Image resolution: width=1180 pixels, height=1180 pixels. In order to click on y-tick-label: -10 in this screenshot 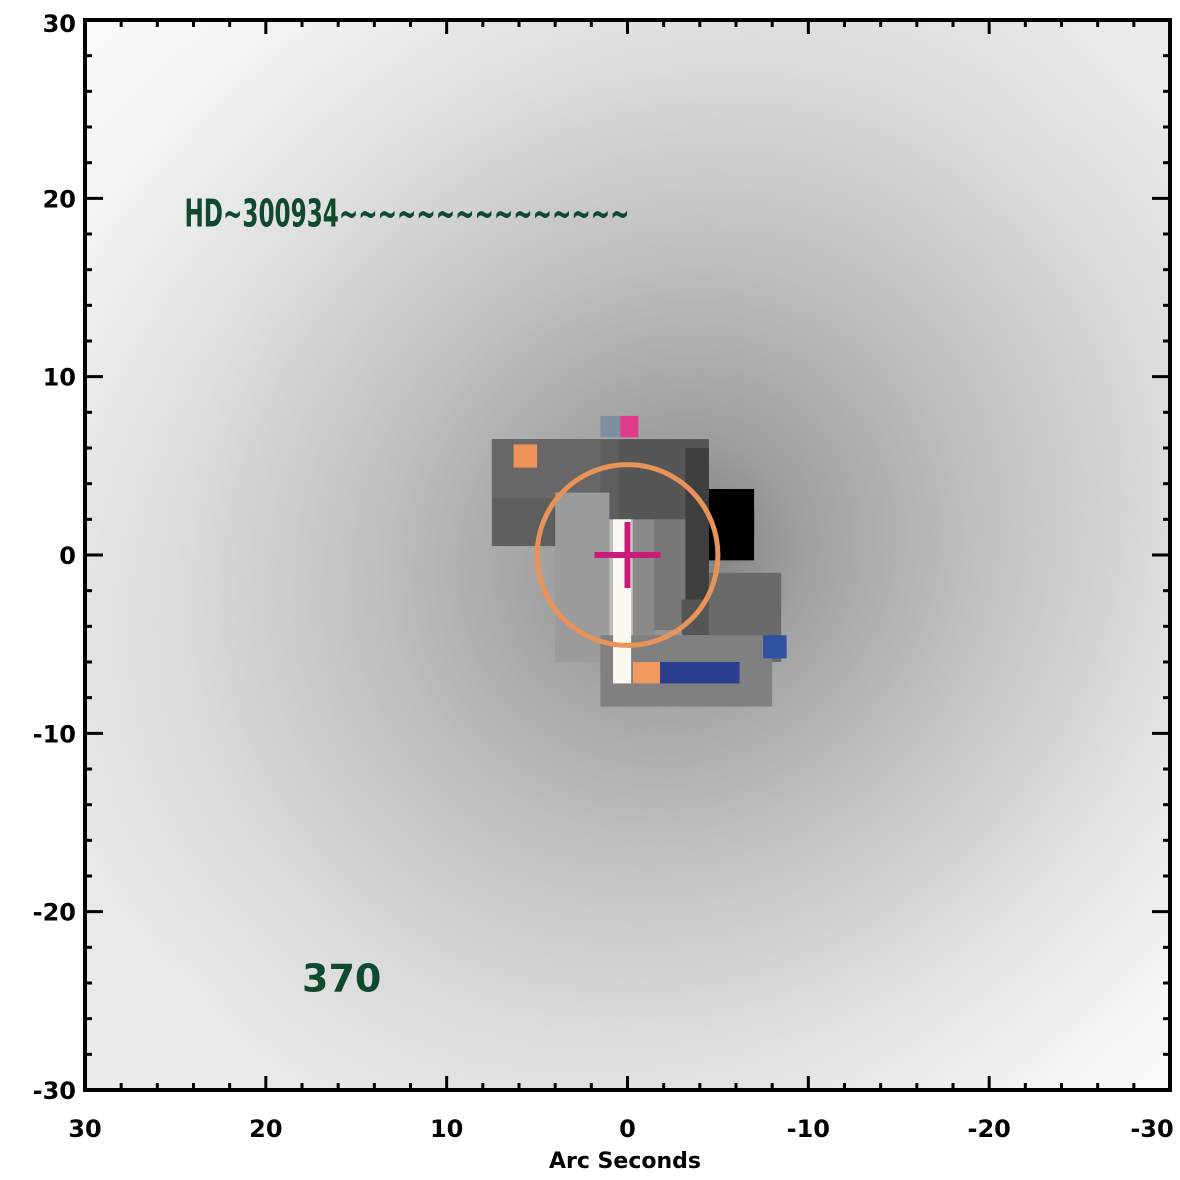, I will do `click(54, 734)`.